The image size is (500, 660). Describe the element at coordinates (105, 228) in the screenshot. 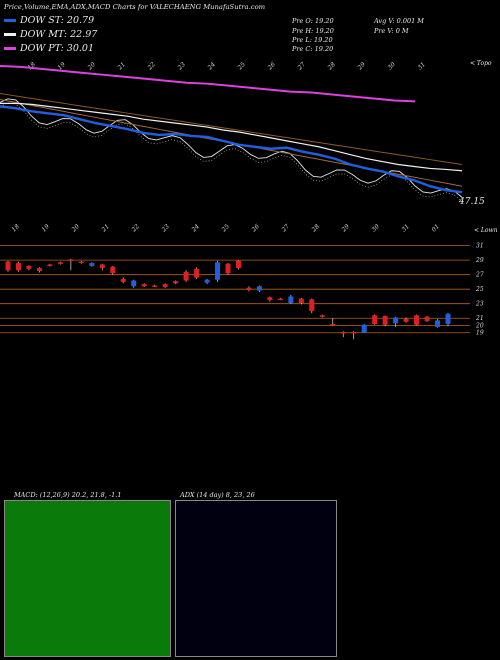

I see `date-label-mid: 21` at that location.